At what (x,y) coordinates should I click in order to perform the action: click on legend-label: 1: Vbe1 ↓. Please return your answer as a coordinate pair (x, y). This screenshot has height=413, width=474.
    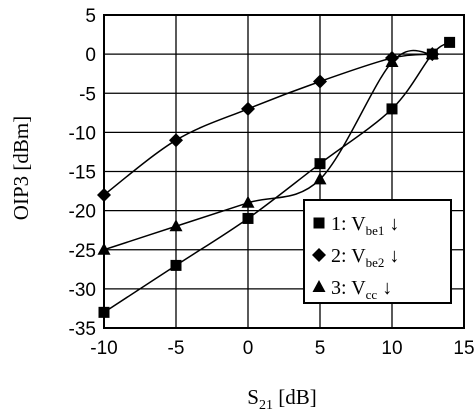
    Looking at the image, I should click on (365, 225).